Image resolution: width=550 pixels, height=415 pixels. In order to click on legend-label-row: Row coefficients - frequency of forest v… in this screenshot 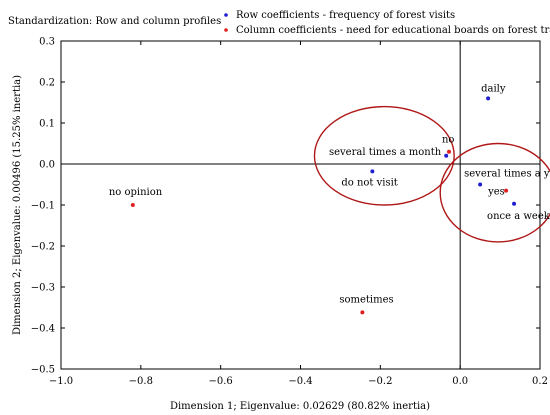, I will do `click(345, 15)`.